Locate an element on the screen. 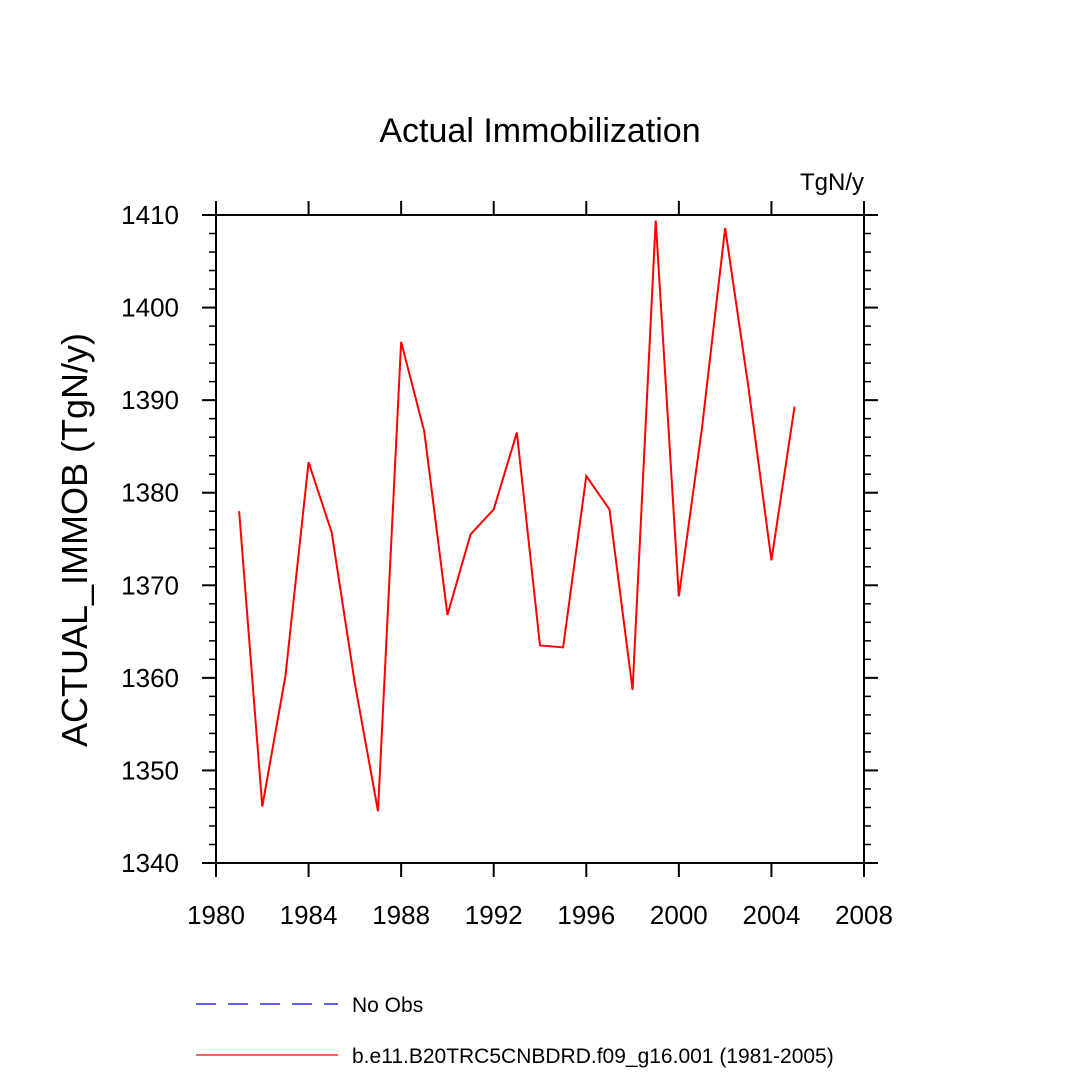  x-tick-label: 1996 is located at coordinates (586, 915).